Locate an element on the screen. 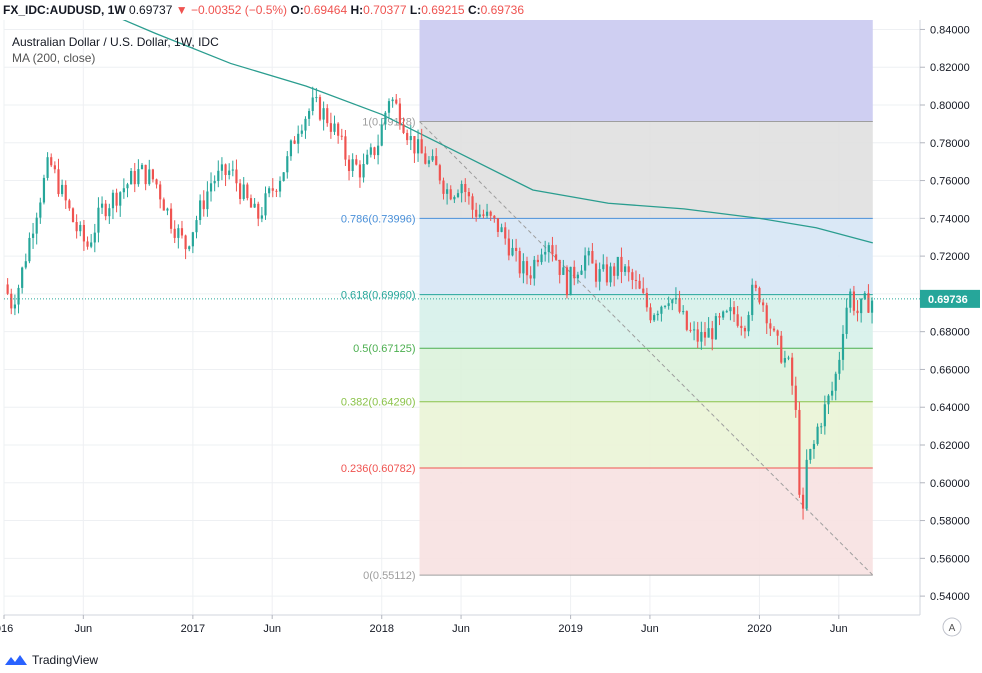  symbol-label: FX_IDC:AUDUSD, 1W is located at coordinates (64, 10).